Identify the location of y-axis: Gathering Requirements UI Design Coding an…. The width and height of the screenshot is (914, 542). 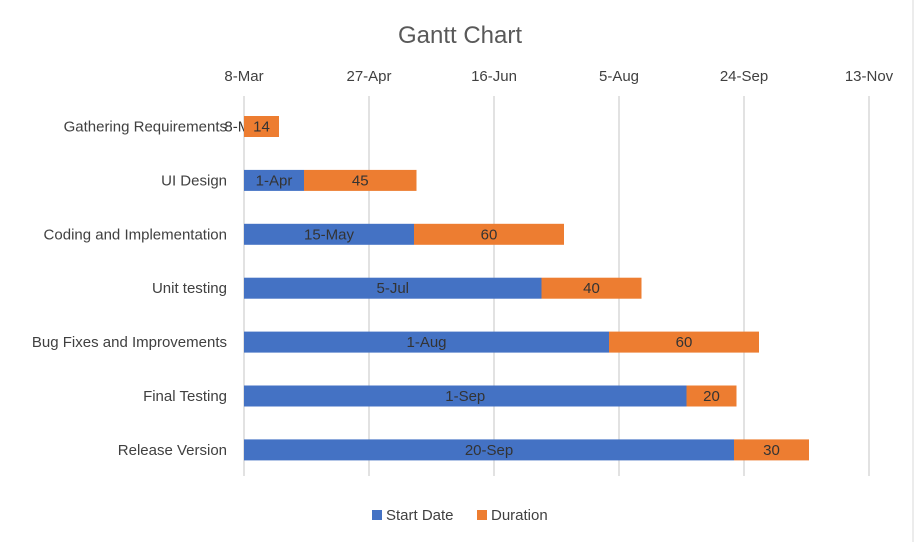
(129, 289).